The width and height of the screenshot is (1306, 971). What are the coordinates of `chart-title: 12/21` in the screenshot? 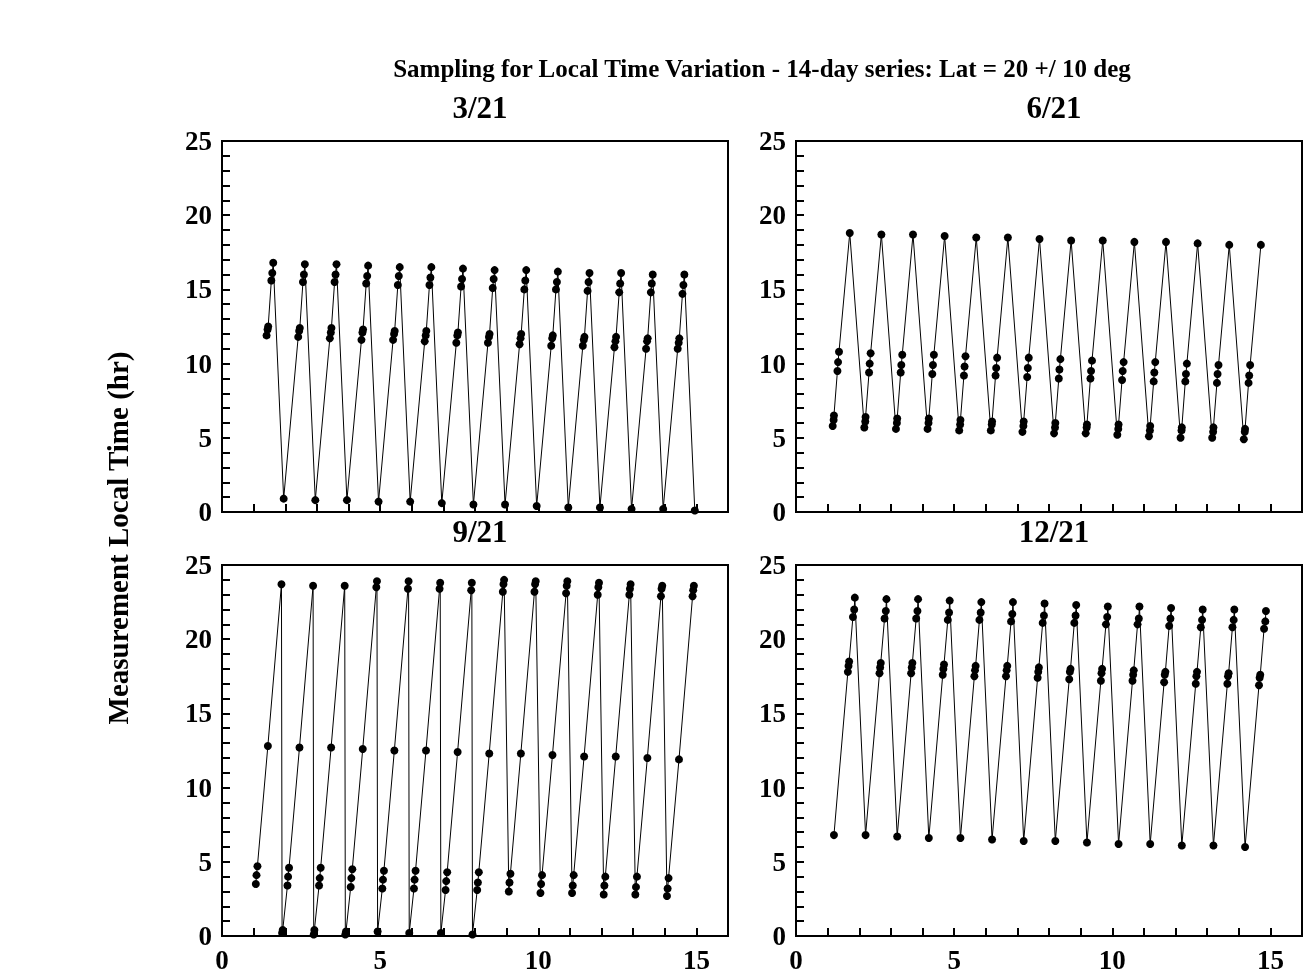 It's located at (1054, 531).